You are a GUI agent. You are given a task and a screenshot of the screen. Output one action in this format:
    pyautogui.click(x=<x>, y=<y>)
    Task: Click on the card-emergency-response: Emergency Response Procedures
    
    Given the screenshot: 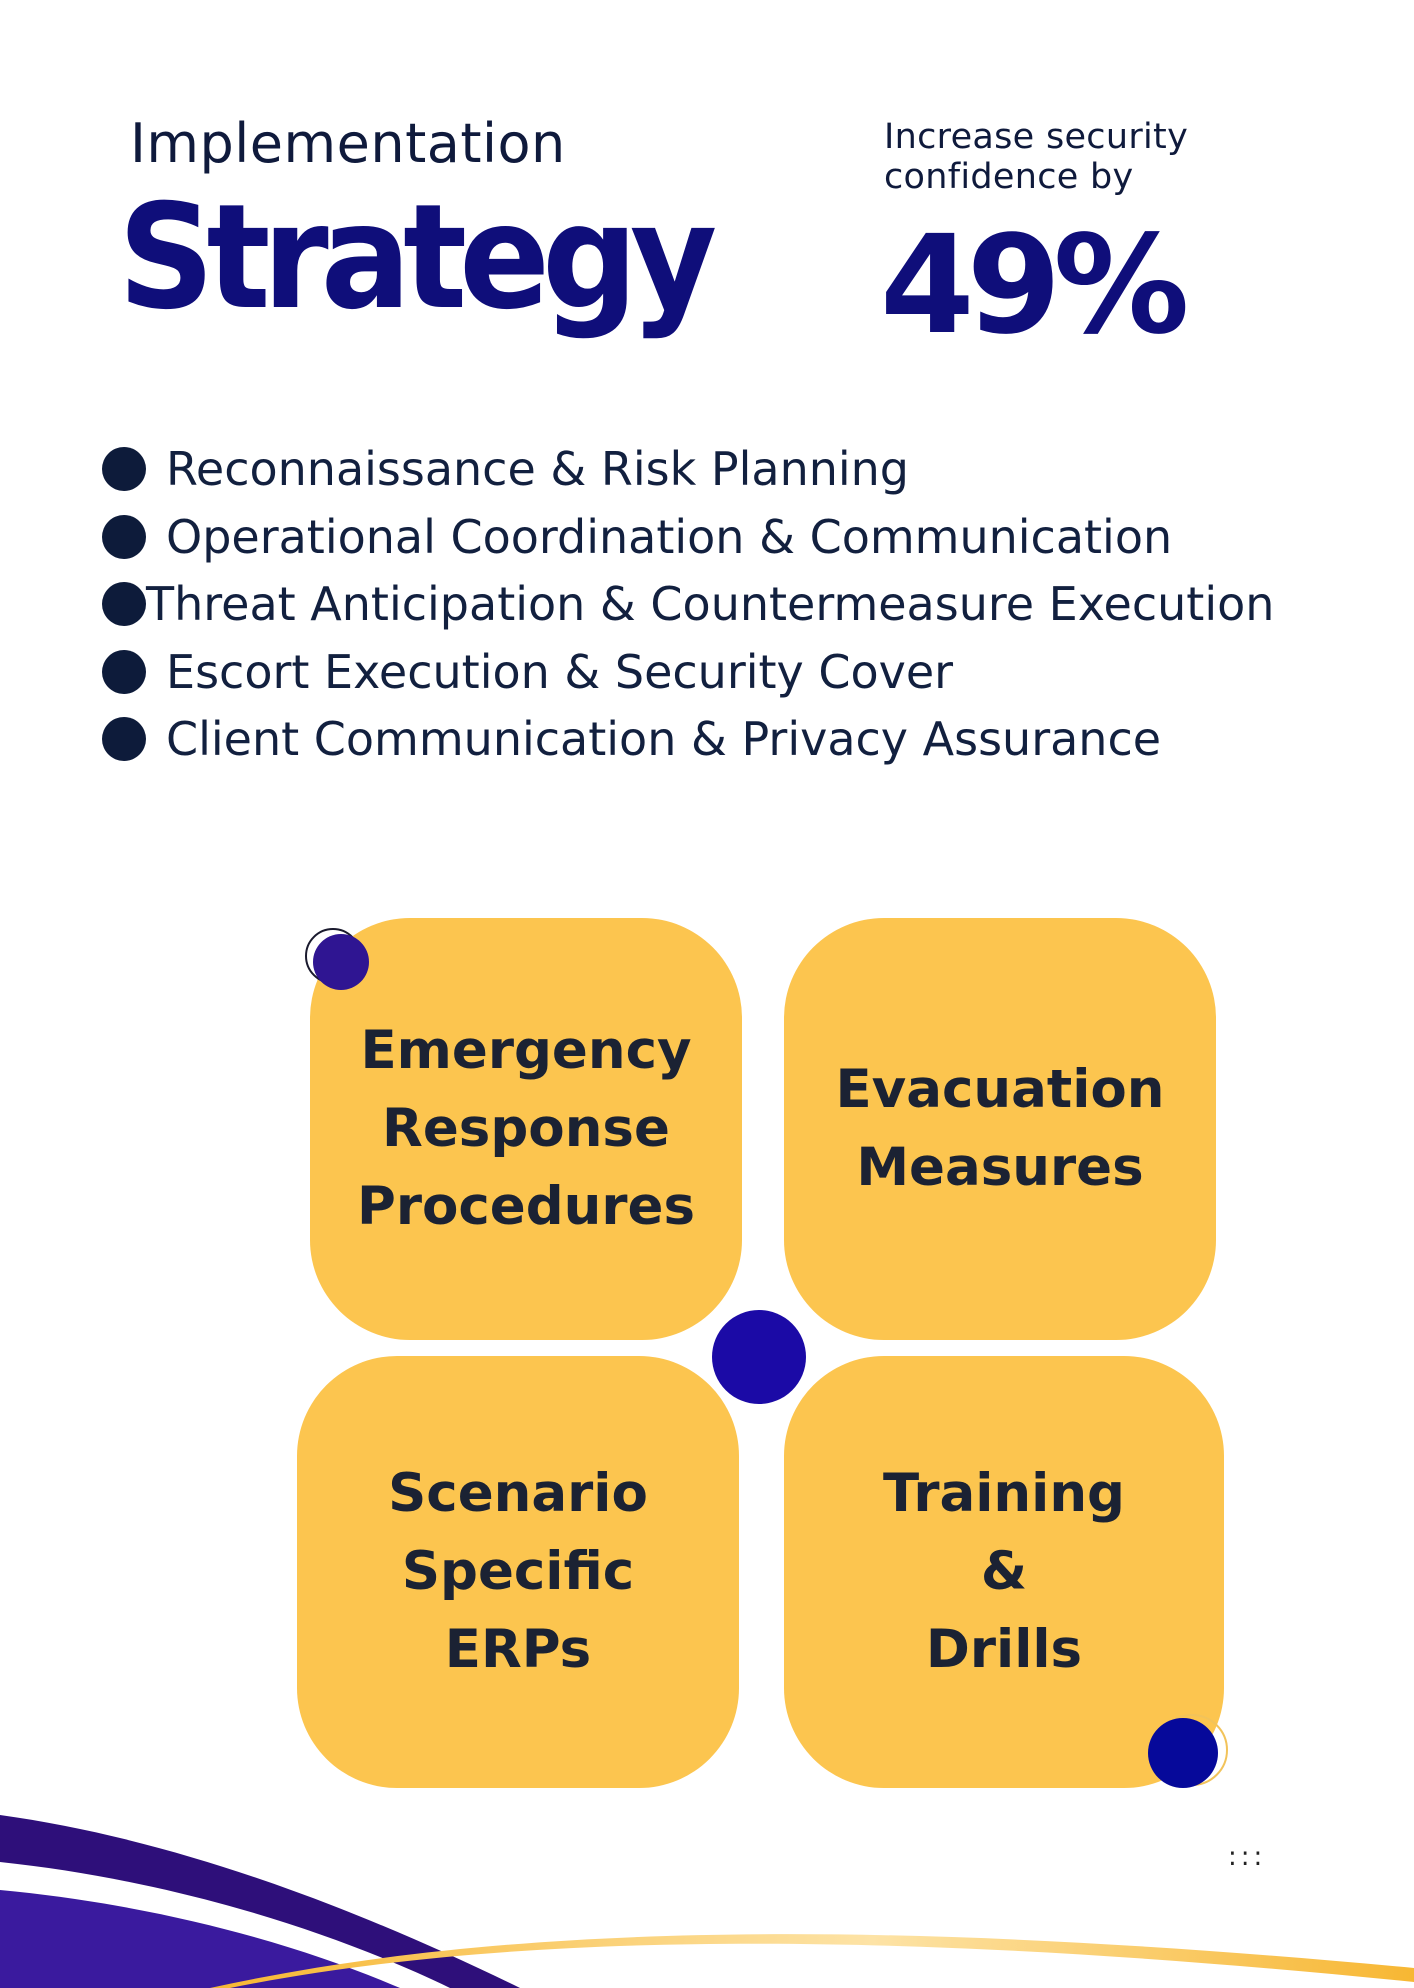 What is the action you would take?
    pyautogui.click(x=526, y=1129)
    